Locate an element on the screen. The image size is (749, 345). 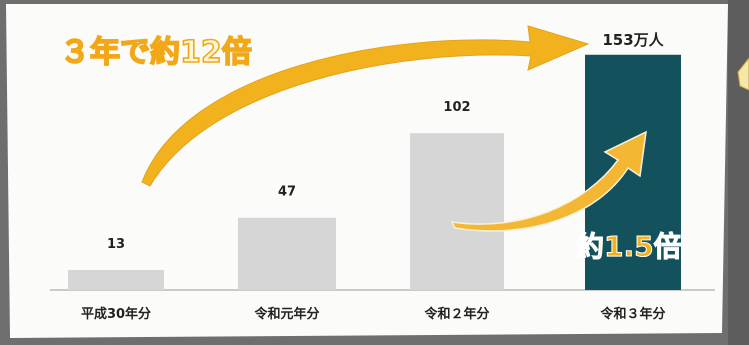
growth-total-annotation: ３年で約12倍 is located at coordinates (156, 52).